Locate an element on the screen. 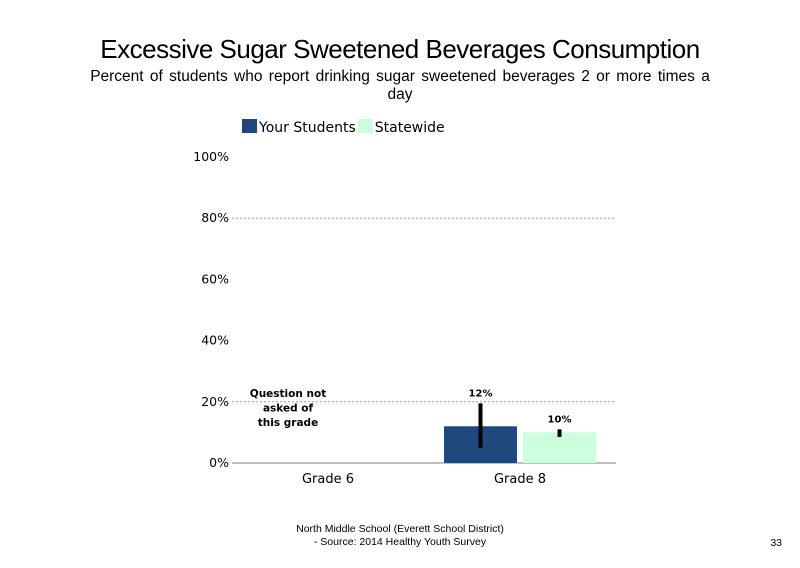 This screenshot has width=800, height=568. legend-label: Statewide is located at coordinates (410, 128).